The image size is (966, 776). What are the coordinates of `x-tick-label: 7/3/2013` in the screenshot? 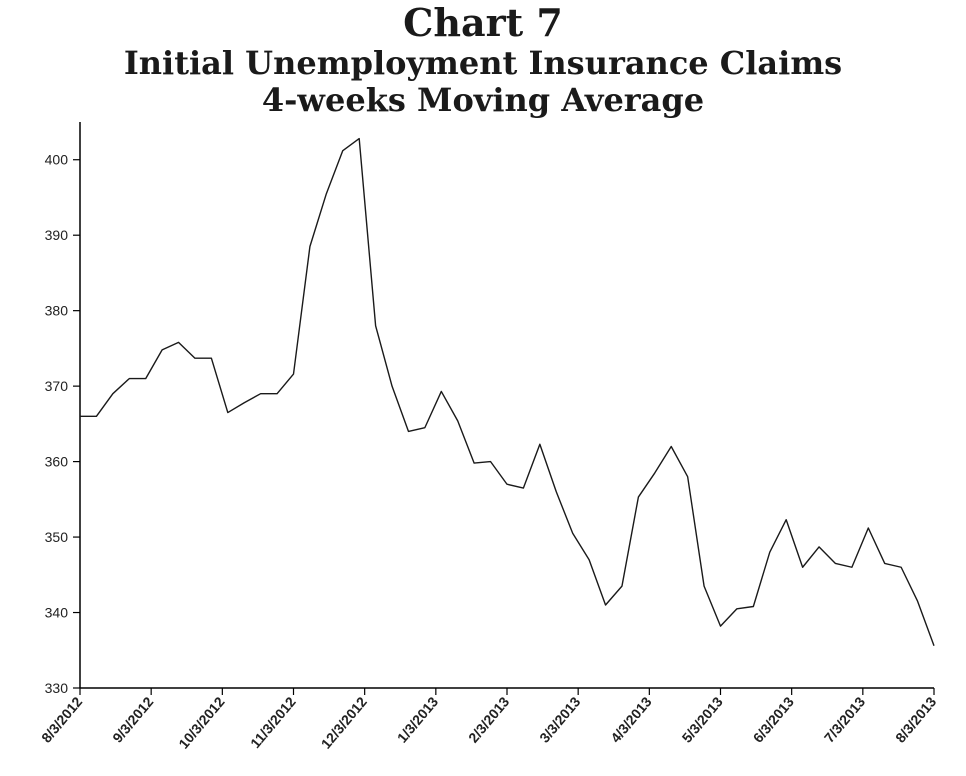 It's located at (844, 719).